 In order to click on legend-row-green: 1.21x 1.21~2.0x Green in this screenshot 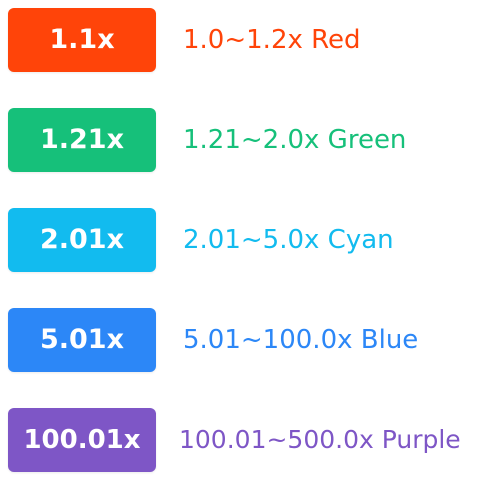, I will do `click(252, 140)`.